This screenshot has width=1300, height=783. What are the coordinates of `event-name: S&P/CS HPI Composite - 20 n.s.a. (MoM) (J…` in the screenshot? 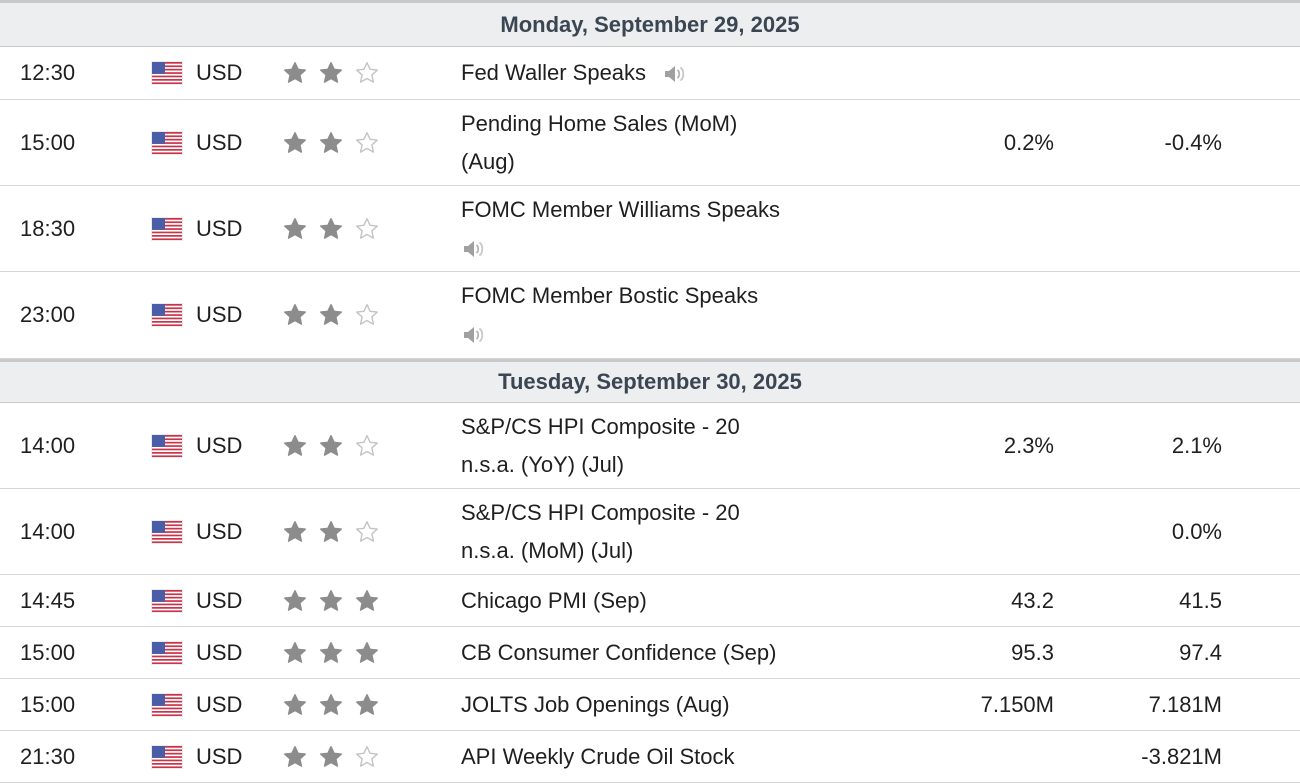 It's located at (600, 531).